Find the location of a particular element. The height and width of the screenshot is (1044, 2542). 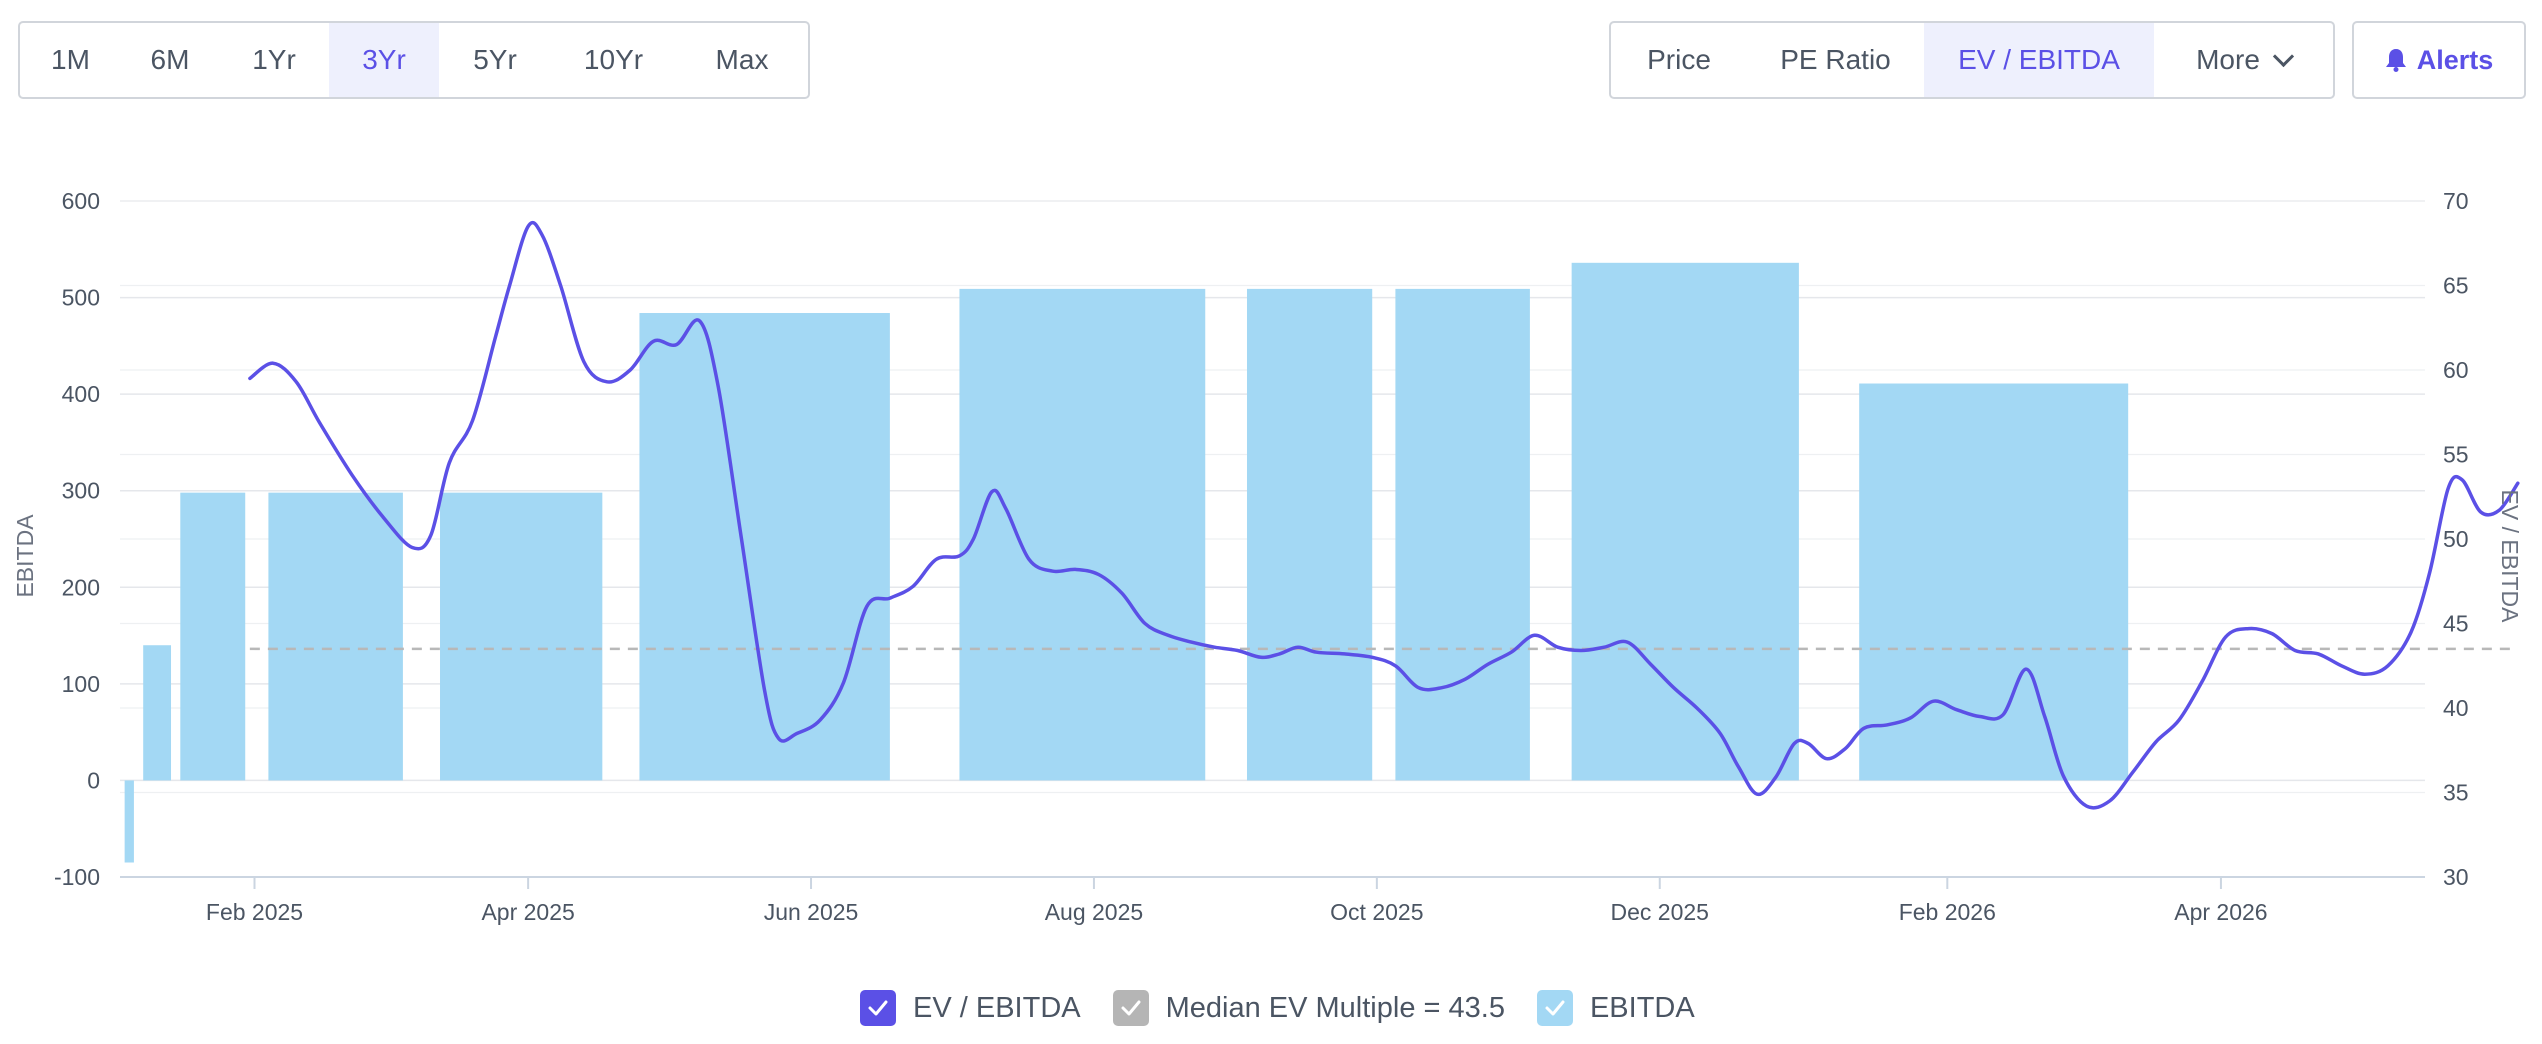

x-tick-label: Oct 2025 is located at coordinates (1376, 912).